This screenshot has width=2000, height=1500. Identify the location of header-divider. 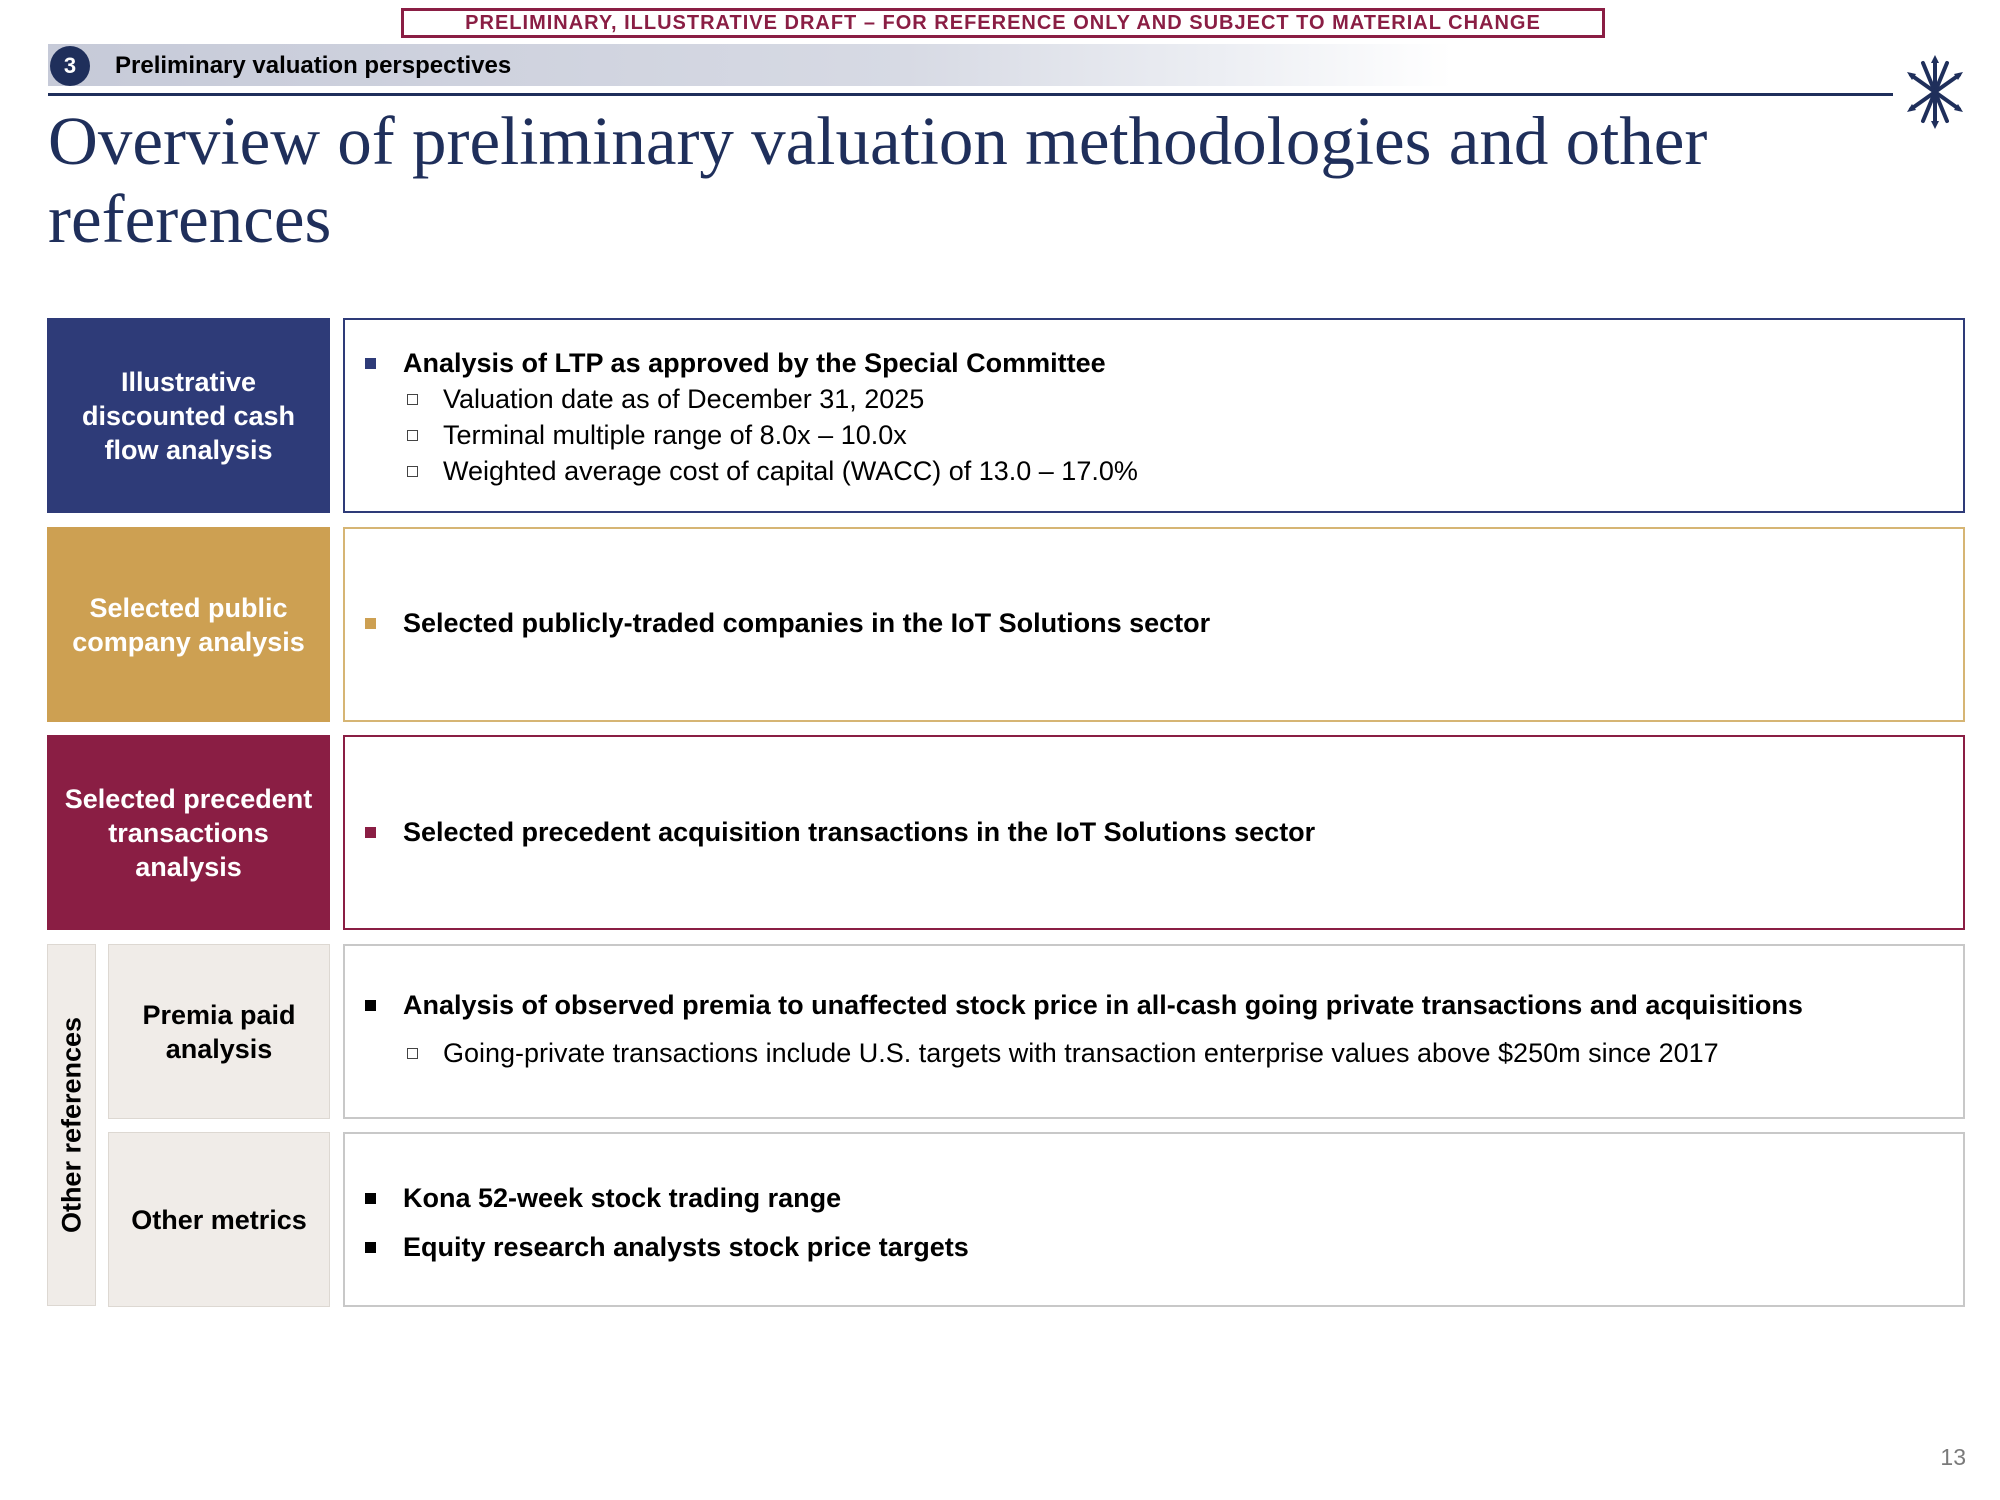
(970, 94).